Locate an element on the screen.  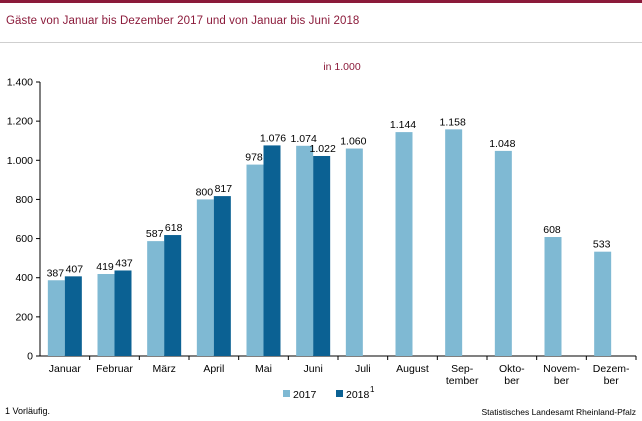
x-tick-label: Novem- is located at coordinates (561, 369).